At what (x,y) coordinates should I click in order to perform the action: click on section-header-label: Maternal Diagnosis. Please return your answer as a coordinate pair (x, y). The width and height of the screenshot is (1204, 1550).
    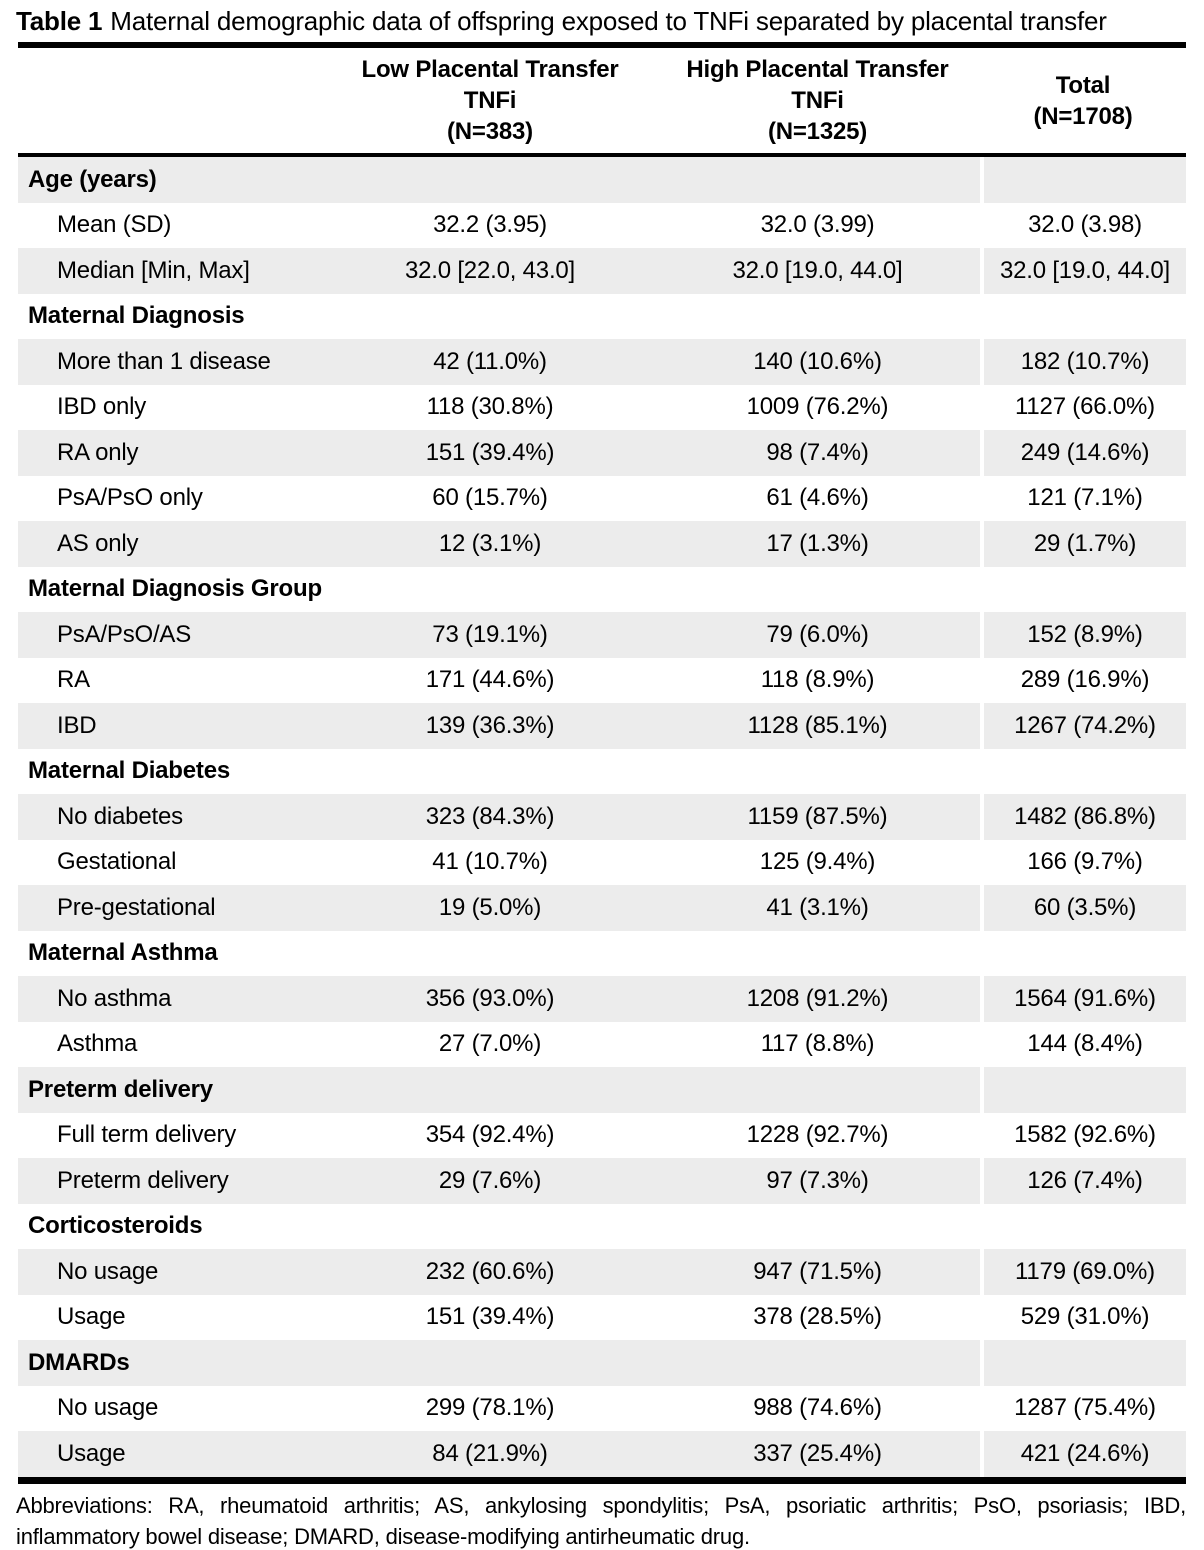
    Looking at the image, I should click on (136, 316).